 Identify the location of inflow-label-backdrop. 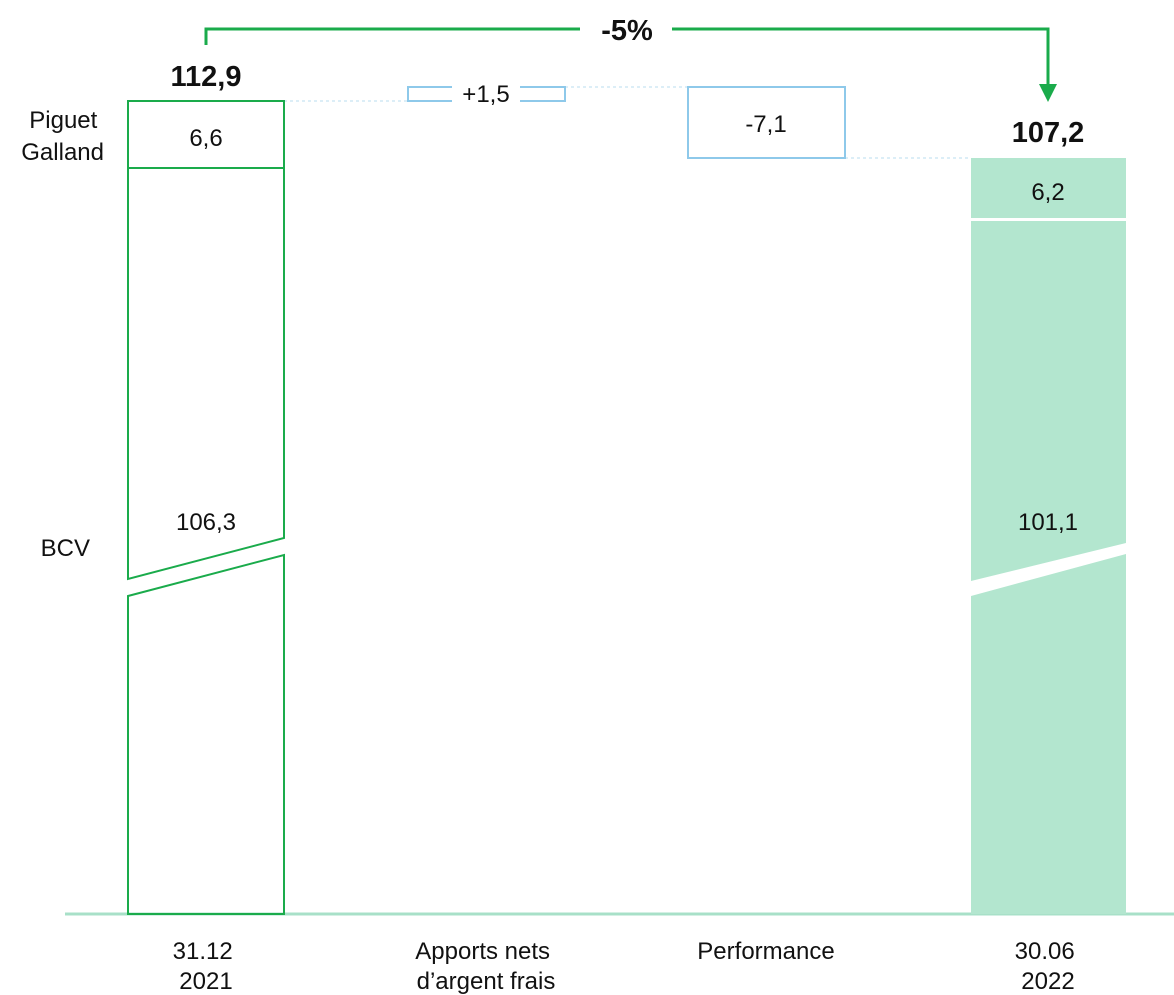
(486, 94).